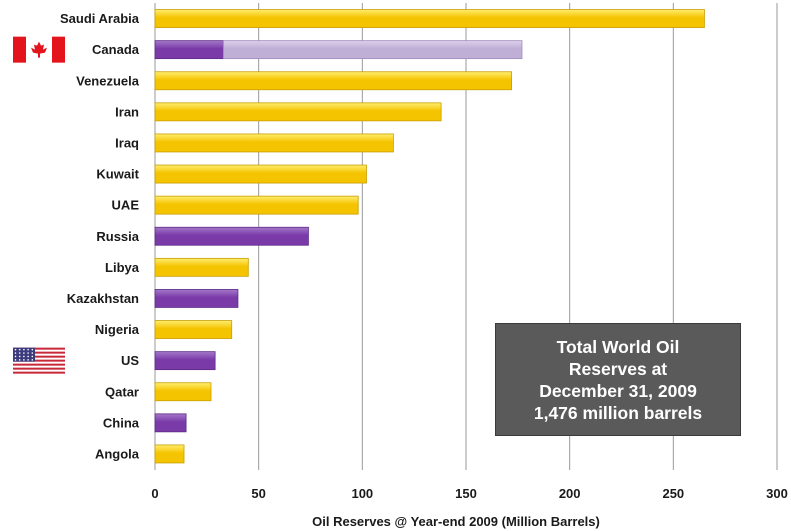 The width and height of the screenshot is (791, 531). Describe the element at coordinates (122, 391) in the screenshot. I see `category-label: Qatar` at that location.